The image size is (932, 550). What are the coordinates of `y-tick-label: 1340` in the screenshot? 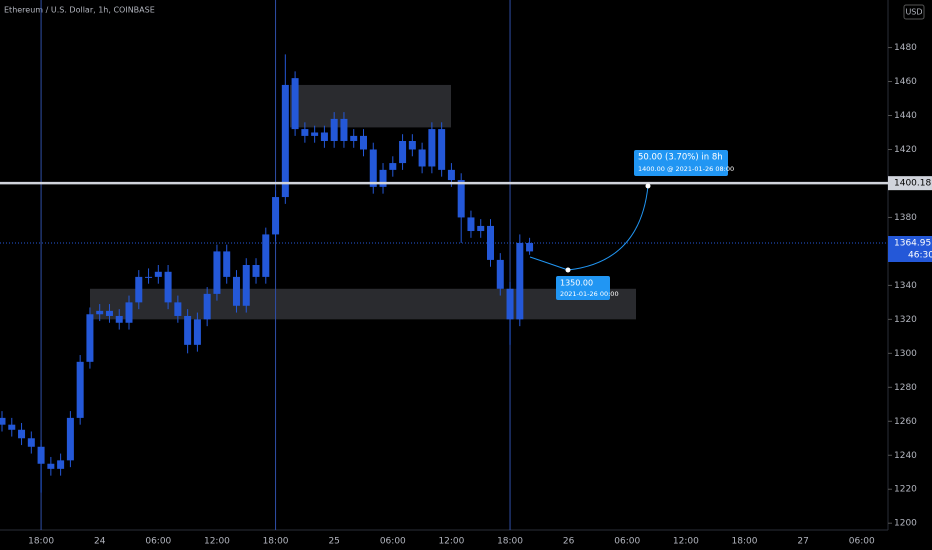 It's located at (905, 286).